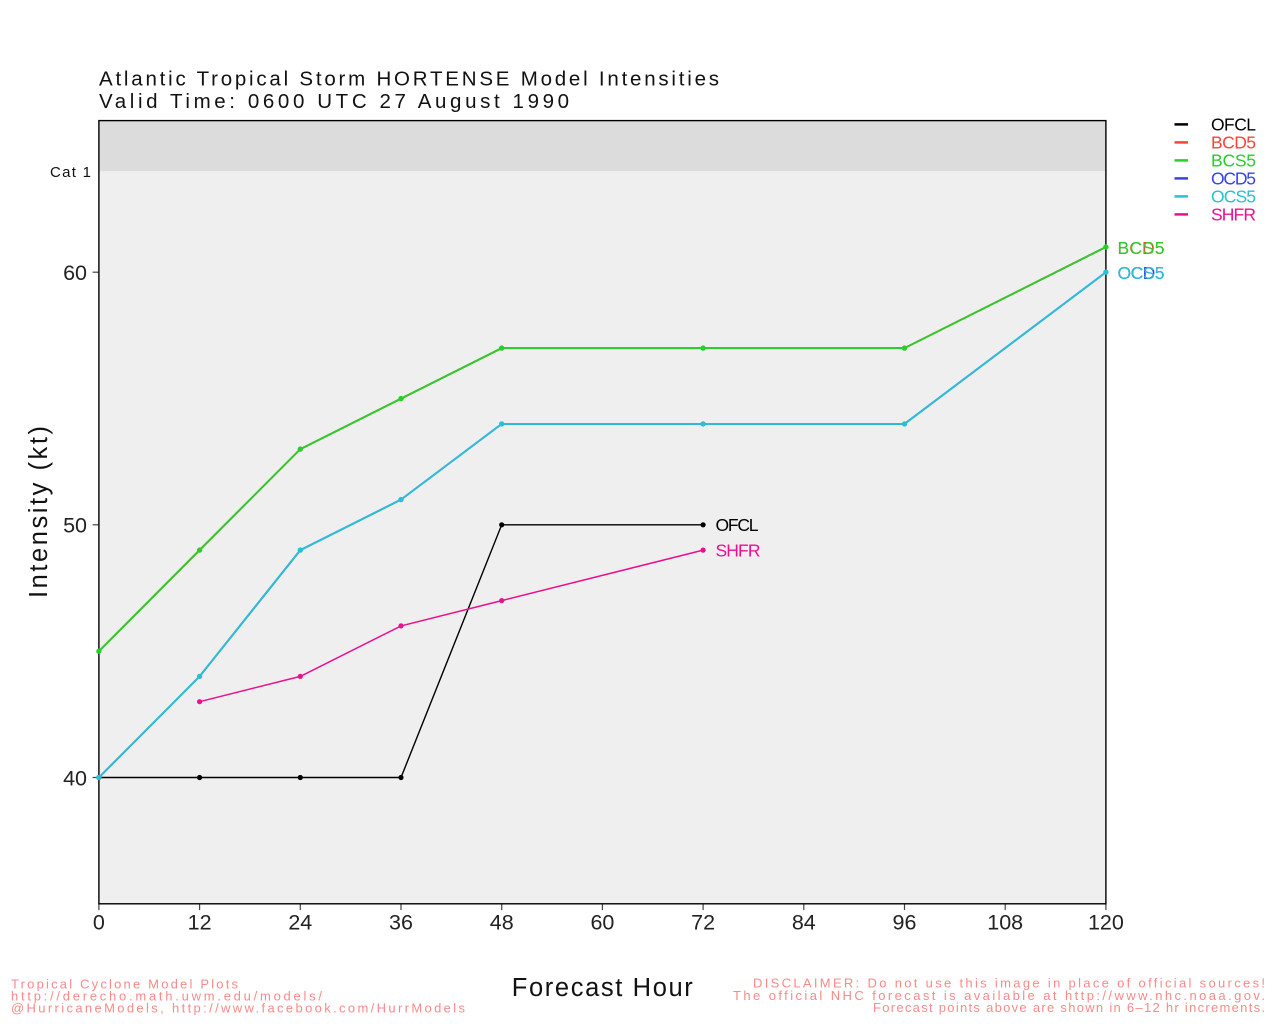 This screenshot has height=1024, width=1280. What do you see at coordinates (300, 923) in the screenshot?
I see `svg-text: 24` at bounding box center [300, 923].